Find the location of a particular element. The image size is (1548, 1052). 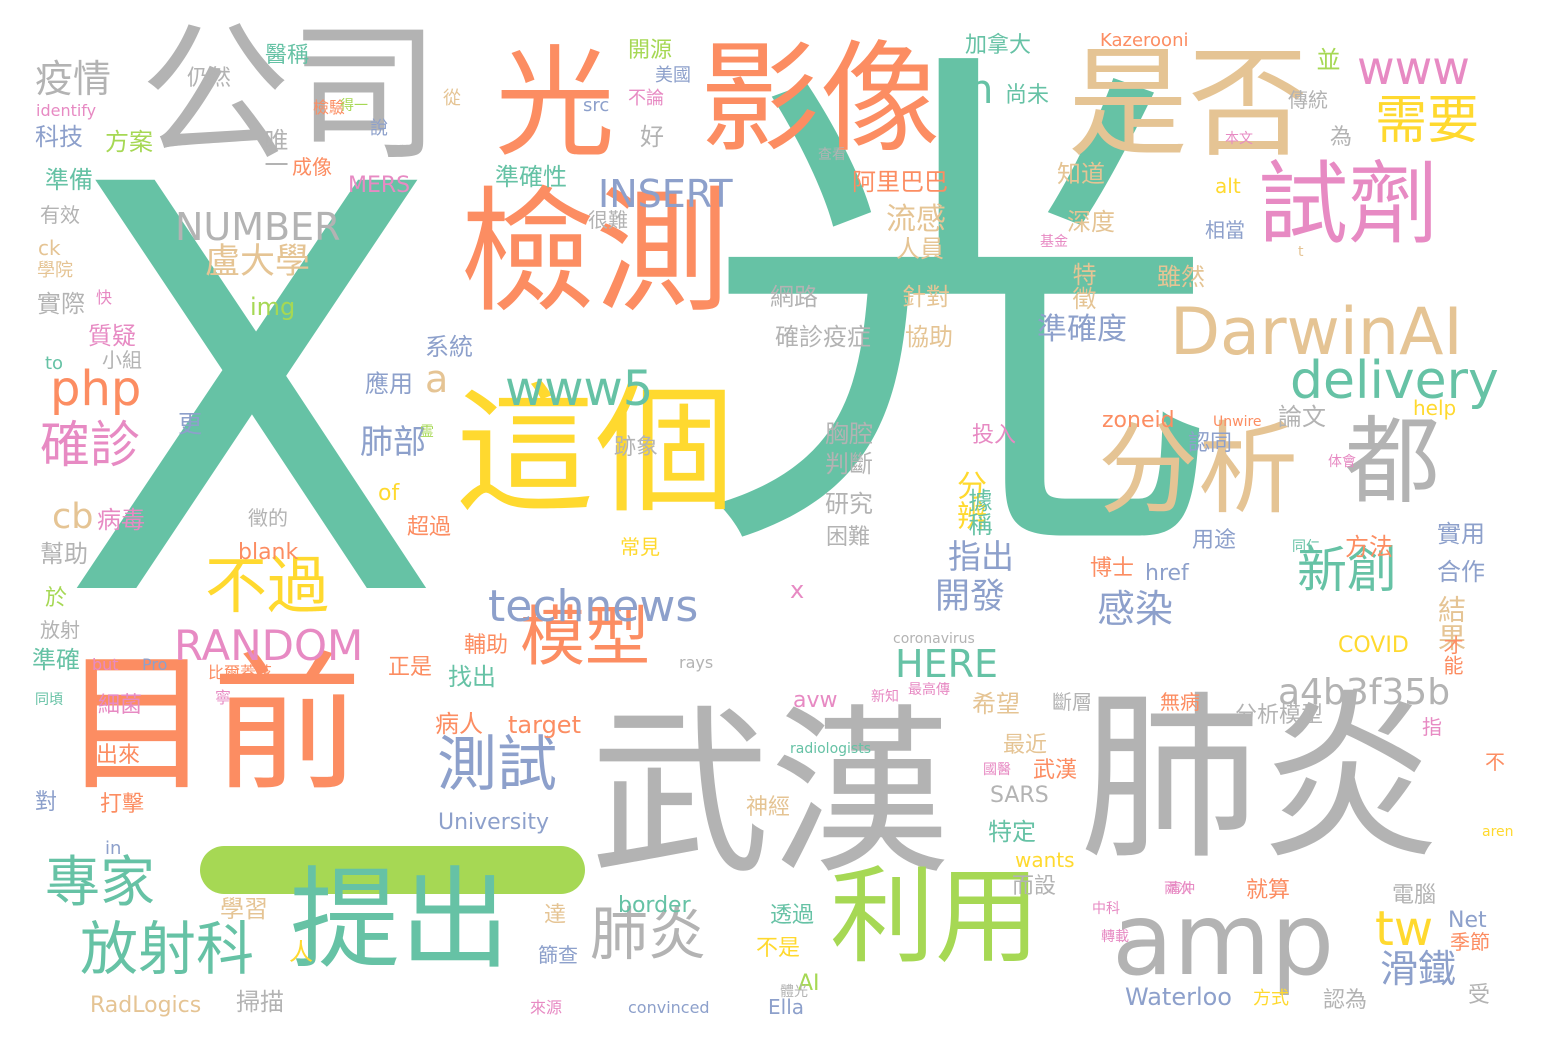

word-22: 模型 is located at coordinates (585, 637).